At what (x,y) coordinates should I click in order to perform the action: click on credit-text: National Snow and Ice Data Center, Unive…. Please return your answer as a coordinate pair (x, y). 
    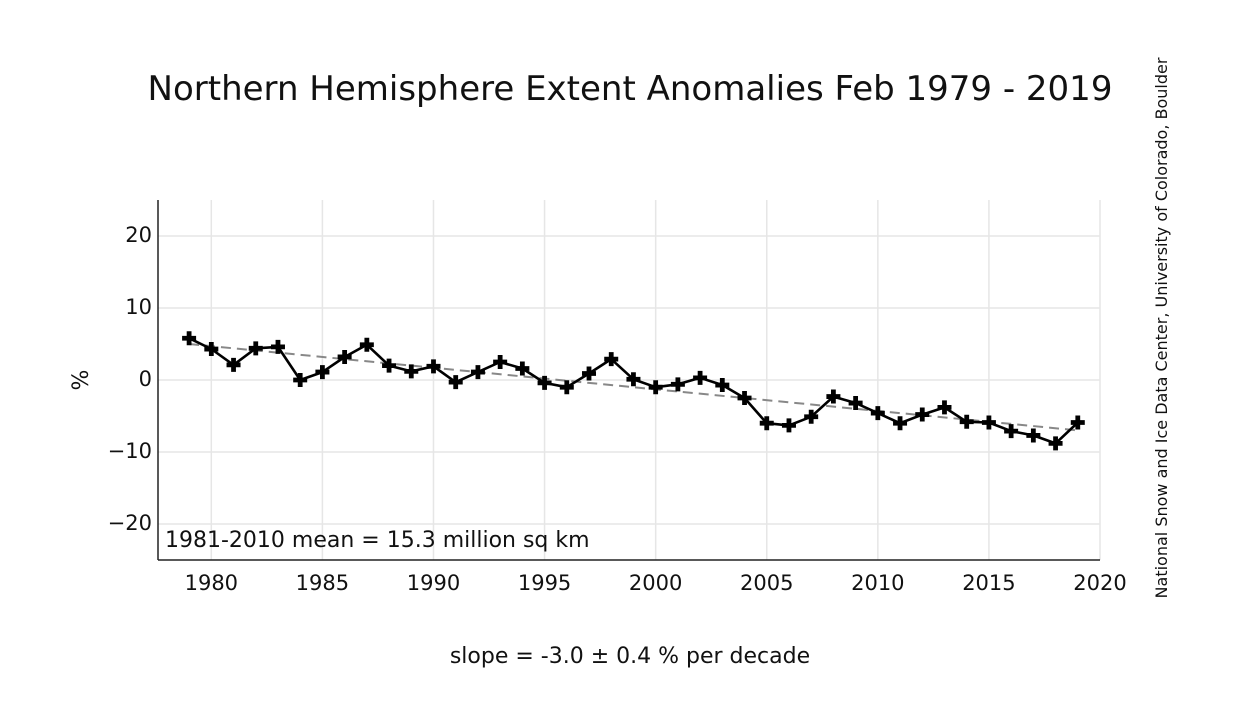
    Looking at the image, I should click on (1161, 327).